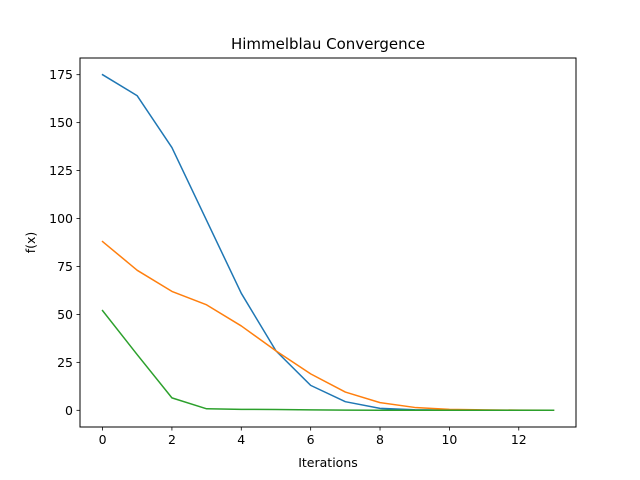  Describe the element at coordinates (328, 462) in the screenshot. I see `x-axis-label: Iterations` at that location.